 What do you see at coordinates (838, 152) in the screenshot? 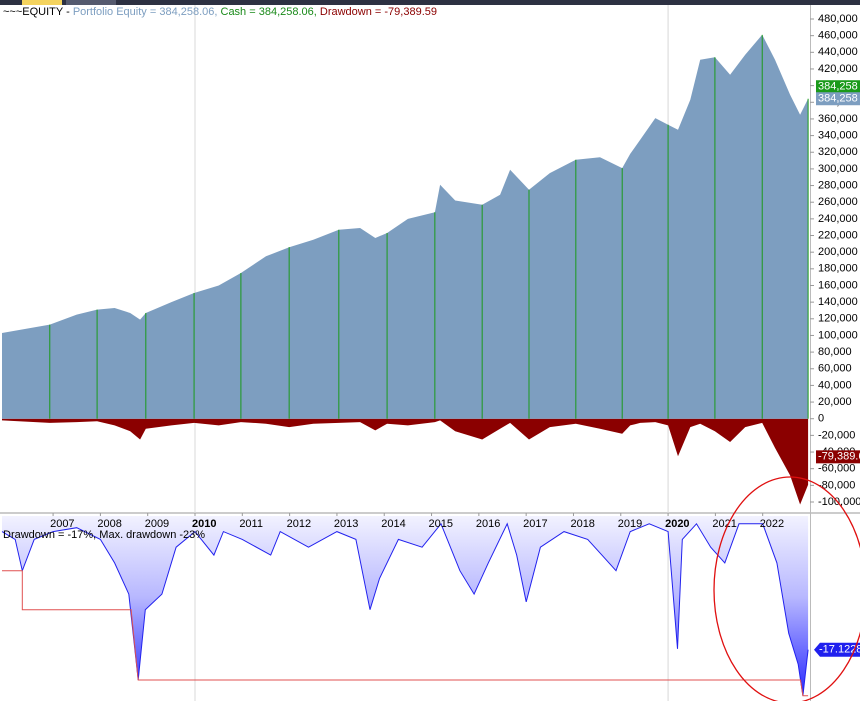
I see `y-tick-label: 320,000` at bounding box center [838, 152].